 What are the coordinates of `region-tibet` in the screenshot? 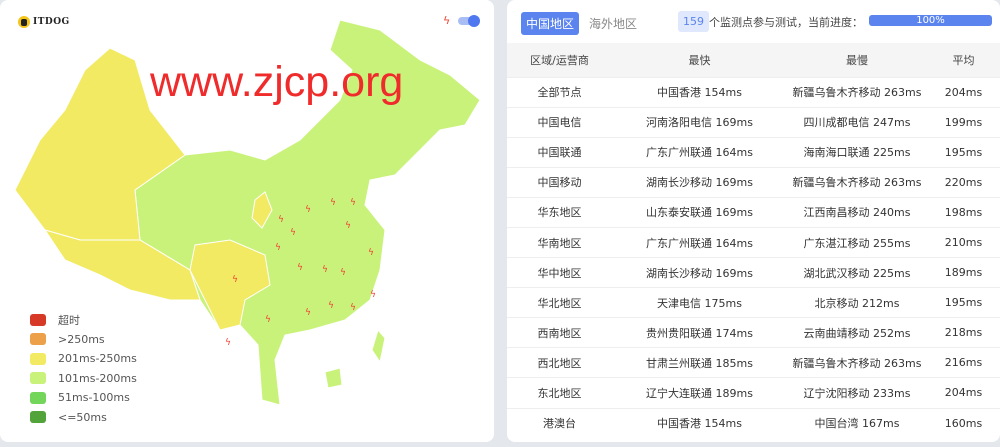 It's located at (122, 265).